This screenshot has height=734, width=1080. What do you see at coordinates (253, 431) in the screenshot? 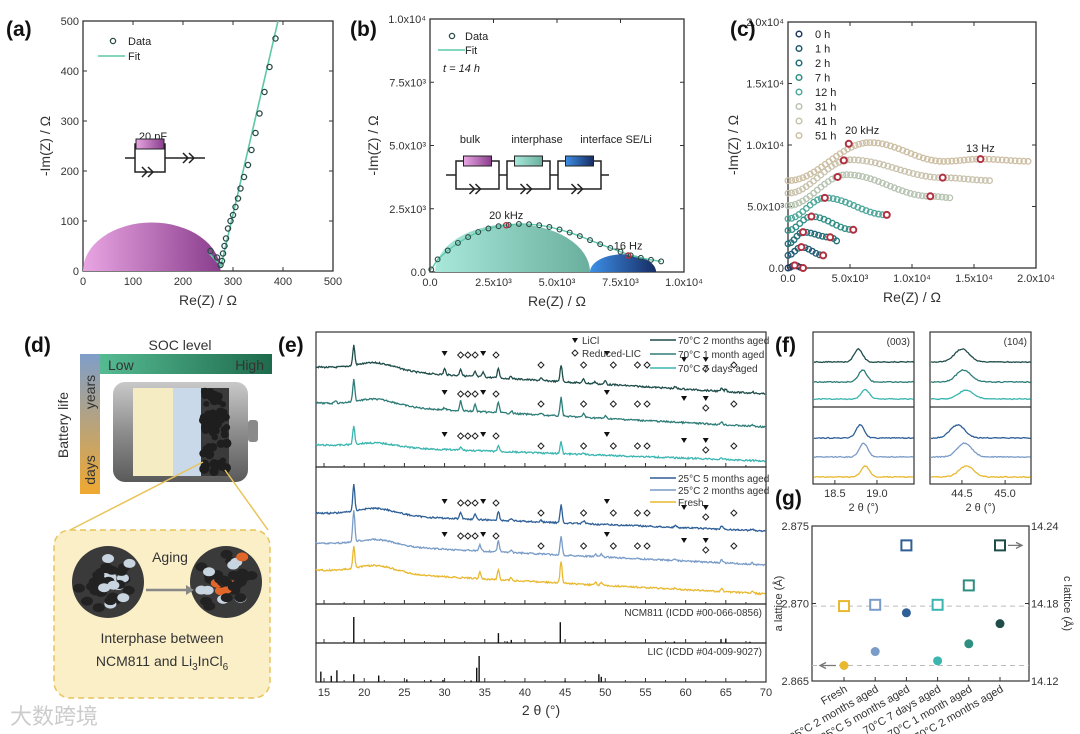
I see `battery-terminal` at bounding box center [253, 431].